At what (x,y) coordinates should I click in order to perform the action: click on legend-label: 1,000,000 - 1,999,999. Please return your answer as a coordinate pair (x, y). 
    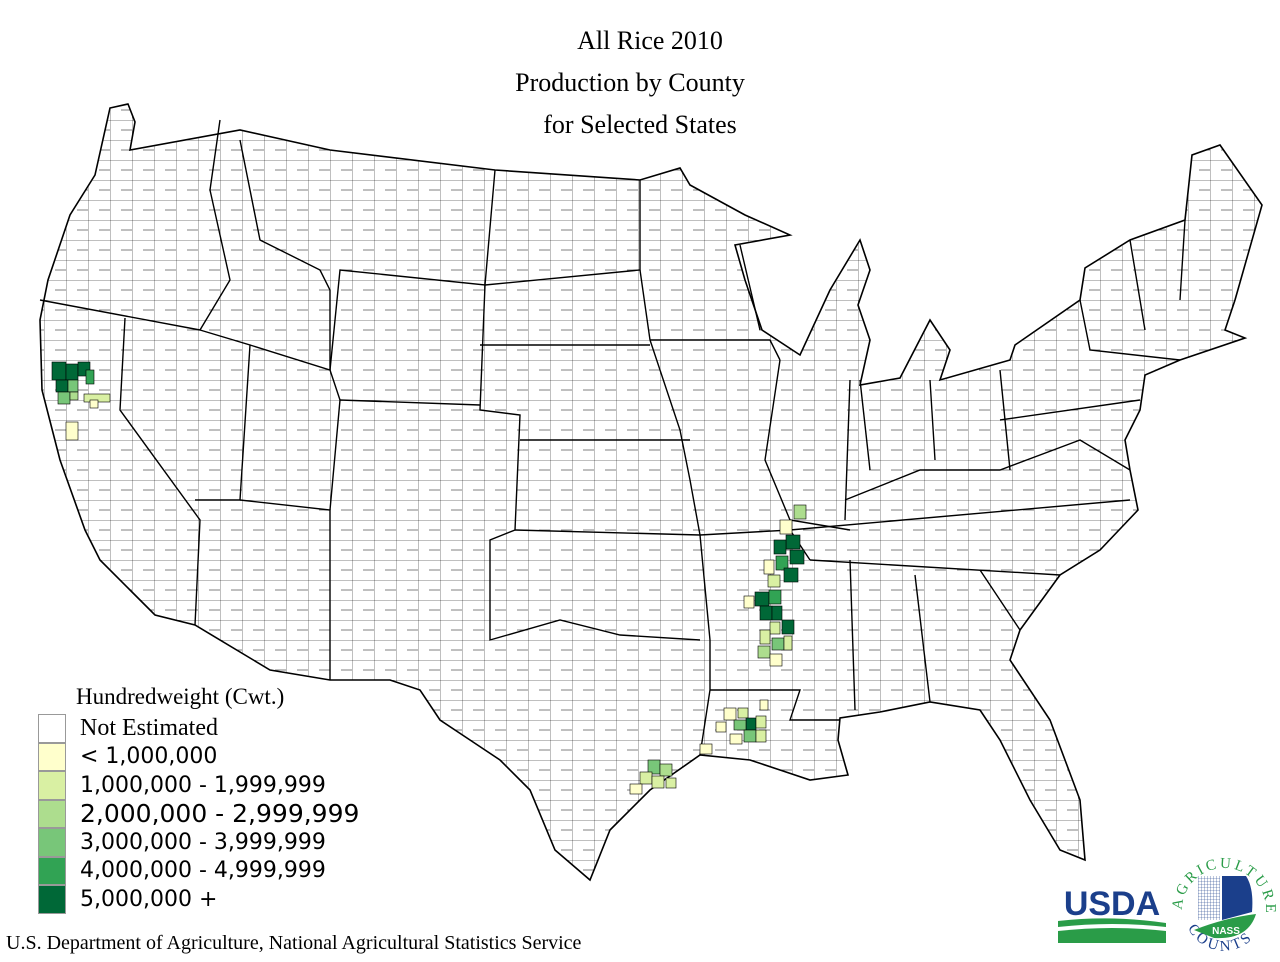
    Looking at the image, I should click on (203, 785).